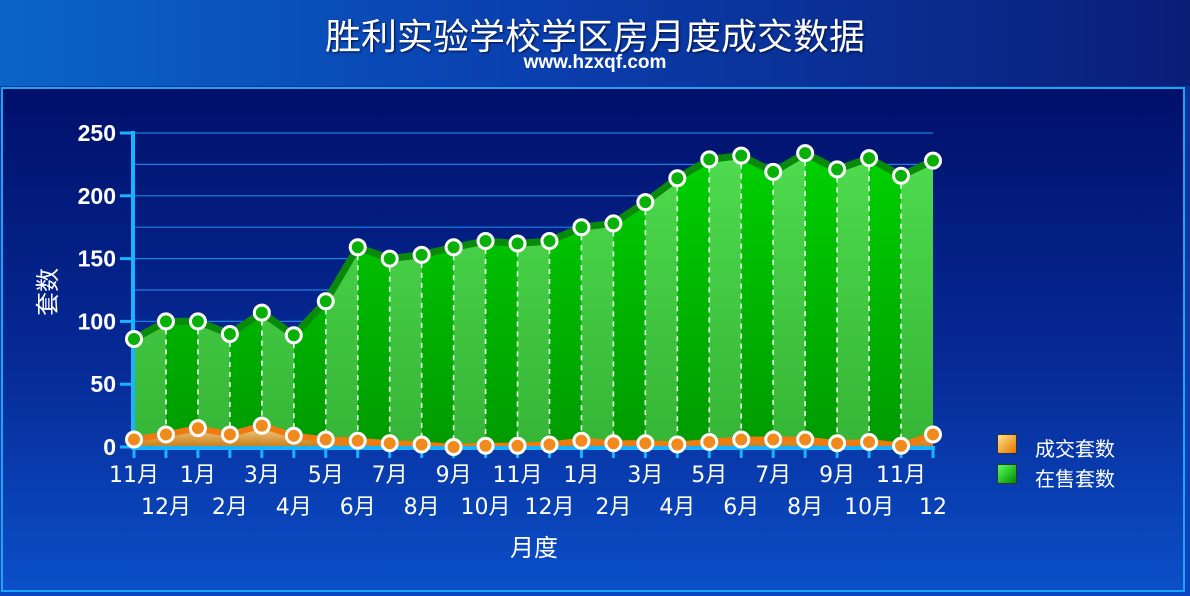  What do you see at coordinates (595, 62) in the screenshot?
I see `chart-subtitle: www.hzxqf.com` at bounding box center [595, 62].